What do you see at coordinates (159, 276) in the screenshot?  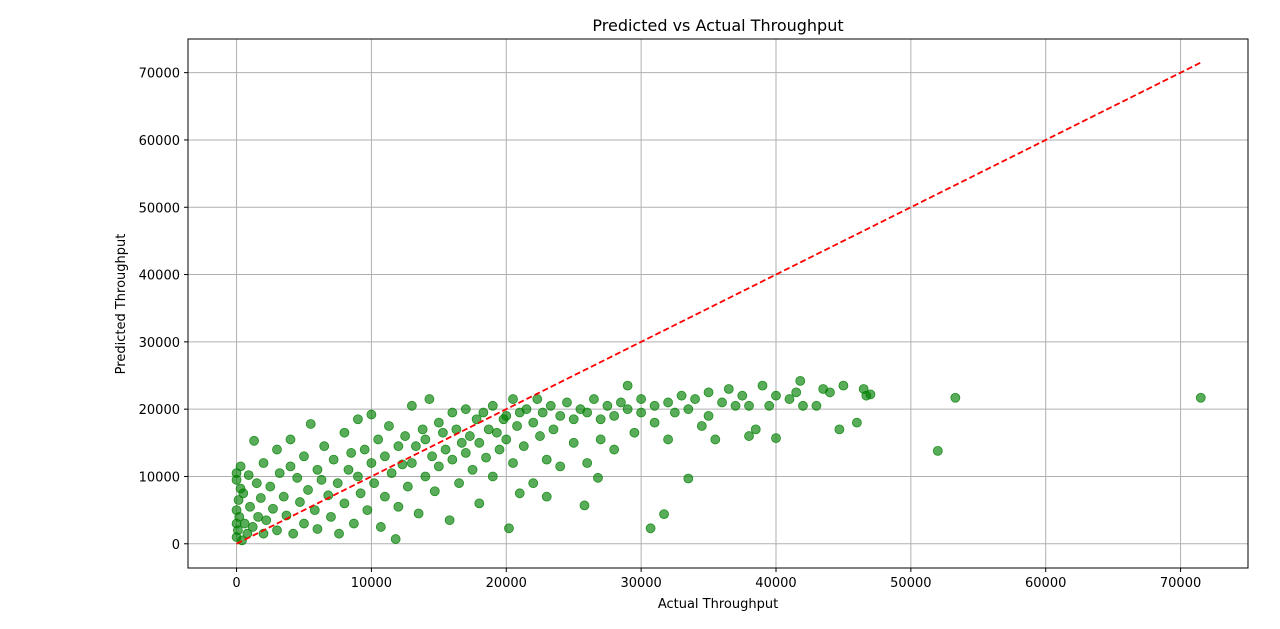 I see `y-tick-label: 40000` at bounding box center [159, 276].